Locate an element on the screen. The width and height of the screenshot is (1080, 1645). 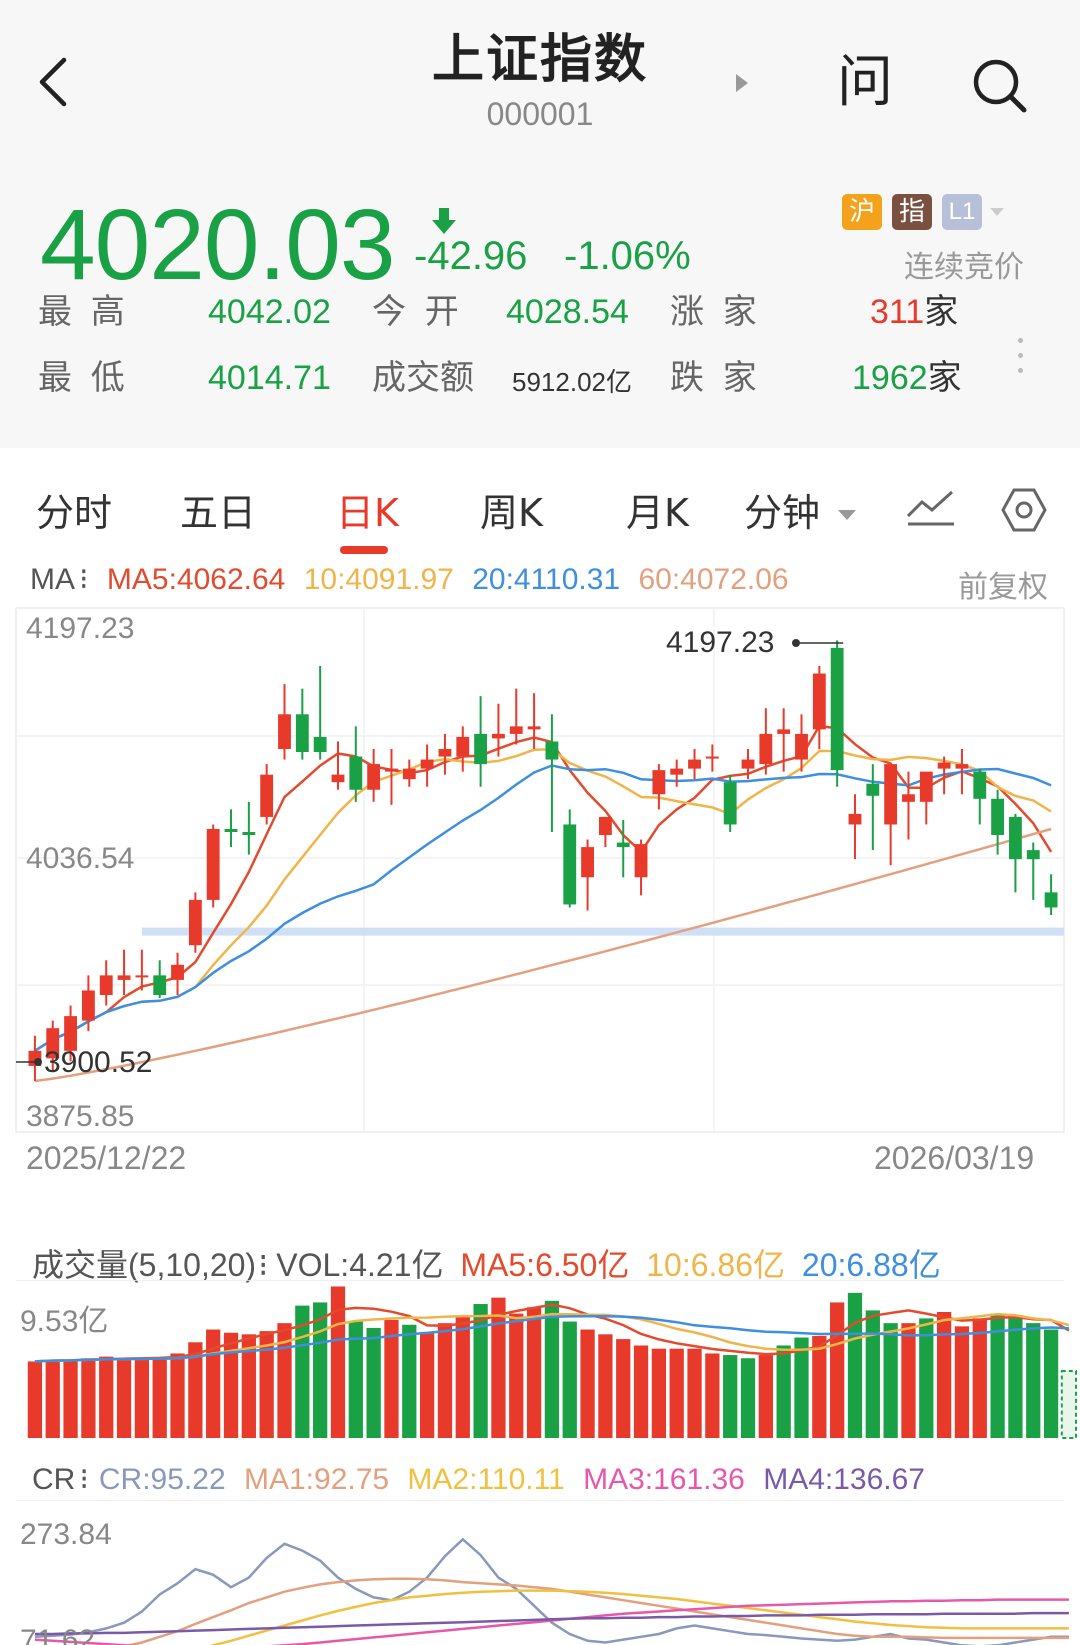
cr-ma1-line is located at coordinates (596, 1611).